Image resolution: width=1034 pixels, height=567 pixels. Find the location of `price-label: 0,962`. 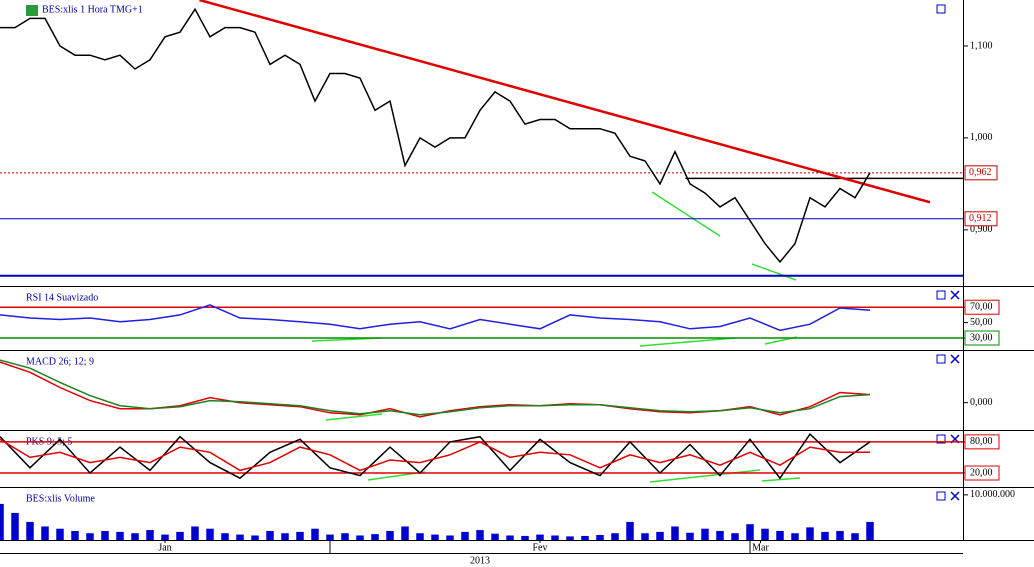

price-label: 0,962 is located at coordinates (980, 172).